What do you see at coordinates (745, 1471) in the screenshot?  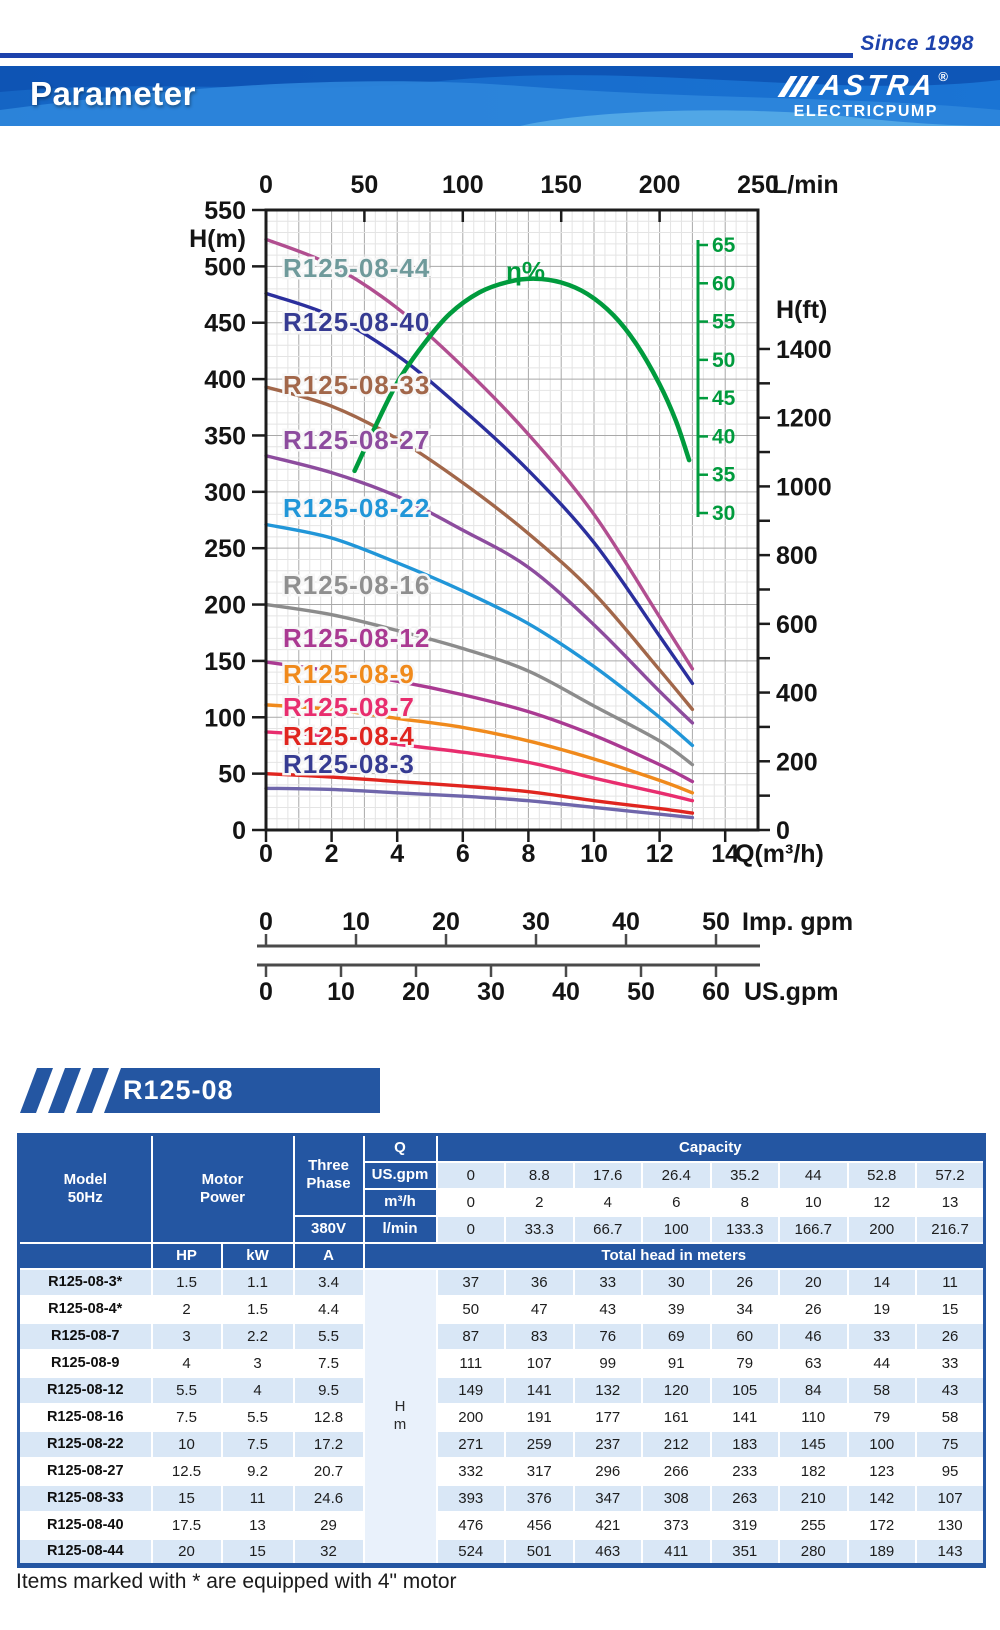 I see `table-cell: 233` at bounding box center [745, 1471].